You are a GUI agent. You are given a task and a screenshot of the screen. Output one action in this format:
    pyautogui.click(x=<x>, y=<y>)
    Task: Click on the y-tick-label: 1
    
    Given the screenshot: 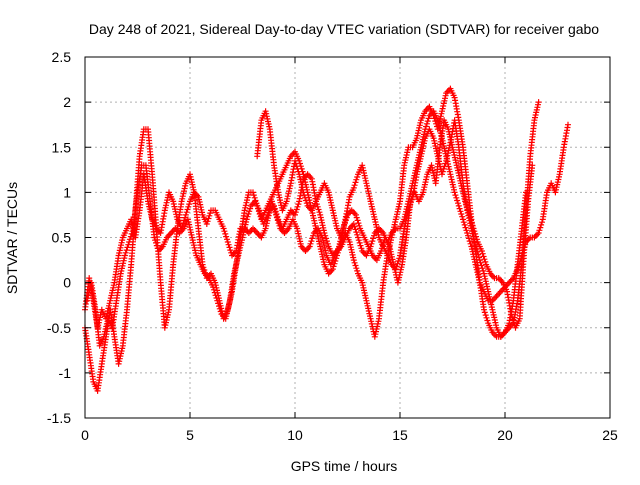 What is the action you would take?
    pyautogui.click(x=67, y=192)
    